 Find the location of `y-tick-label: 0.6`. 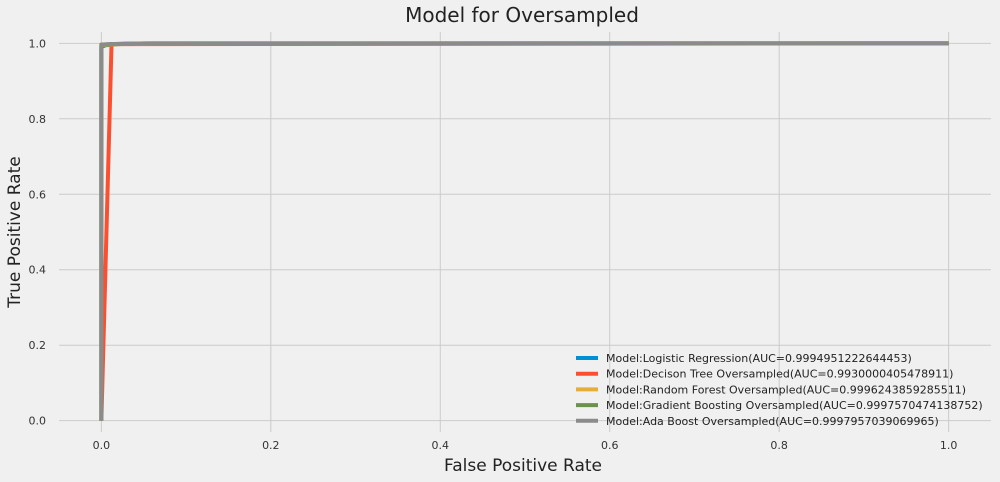

y-tick-label: 0.6 is located at coordinates (38, 194).